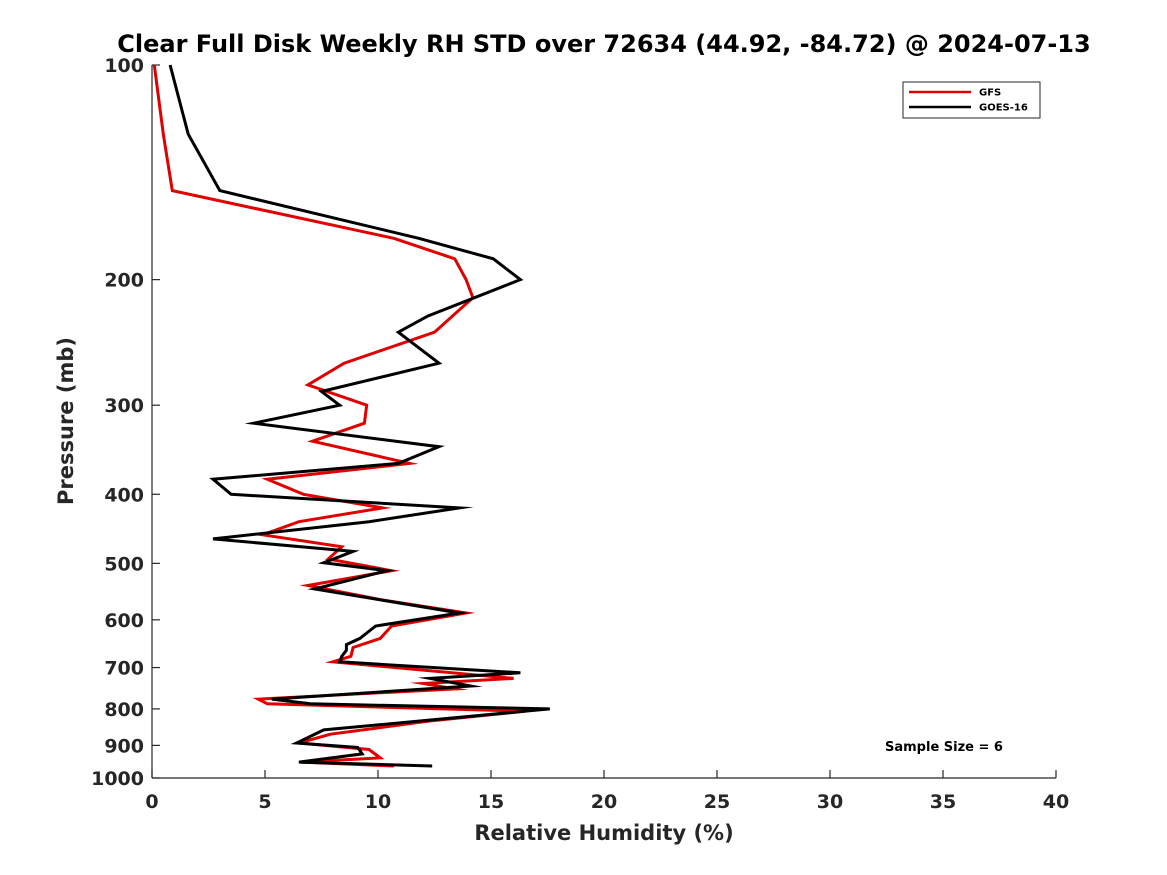  I want to click on legend: GFS GOES-16, so click(971, 100).